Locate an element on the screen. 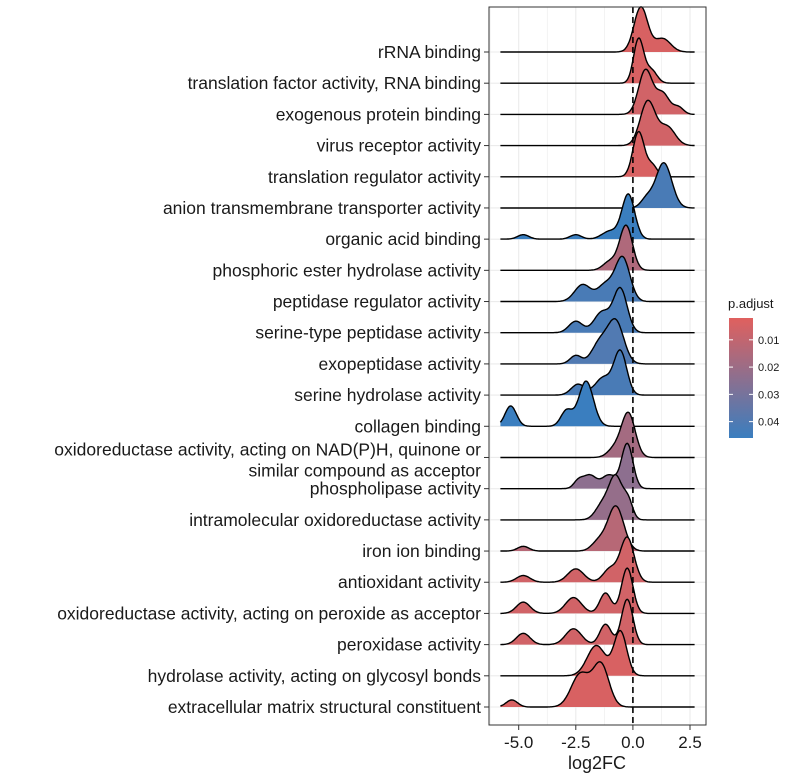 Image resolution: width=800 pixels, height=780 pixels. y-tick-label: organic acid binding is located at coordinates (403, 239).